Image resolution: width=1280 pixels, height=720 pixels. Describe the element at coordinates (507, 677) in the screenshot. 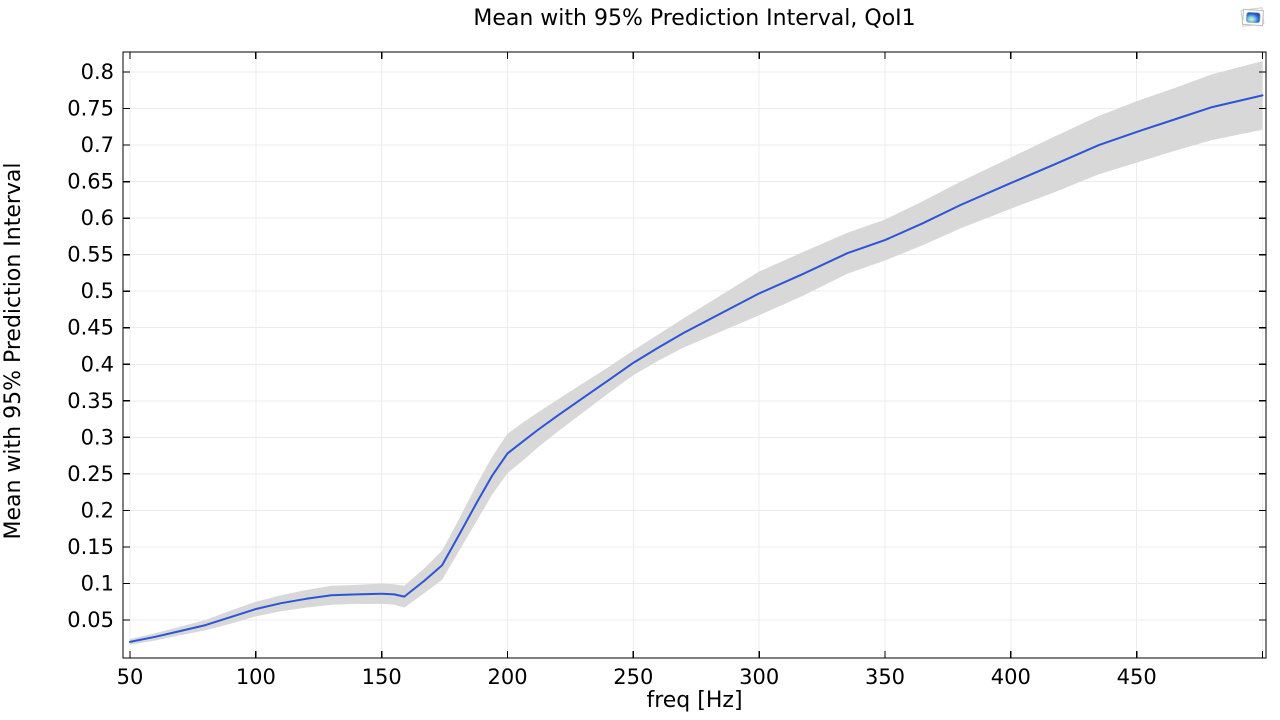

I see `x-tick-label: 200` at that location.